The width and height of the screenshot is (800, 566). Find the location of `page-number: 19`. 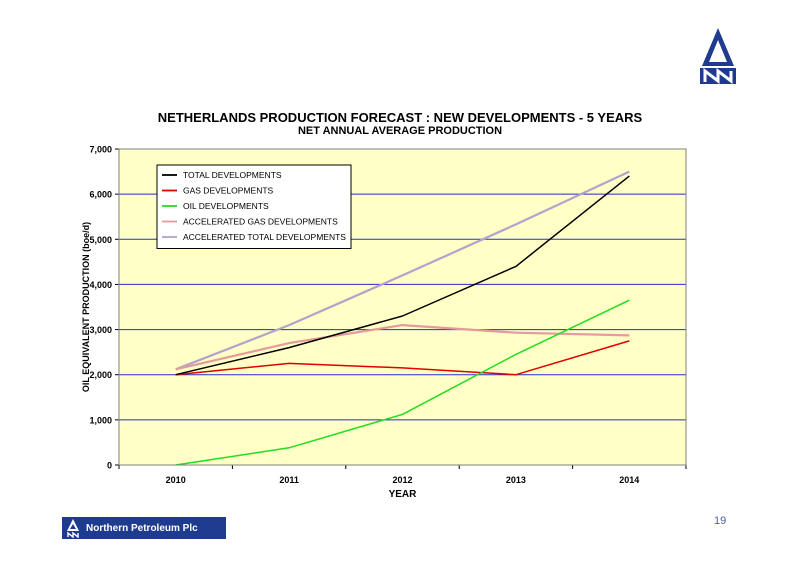

page-number: 19 is located at coordinates (720, 521).